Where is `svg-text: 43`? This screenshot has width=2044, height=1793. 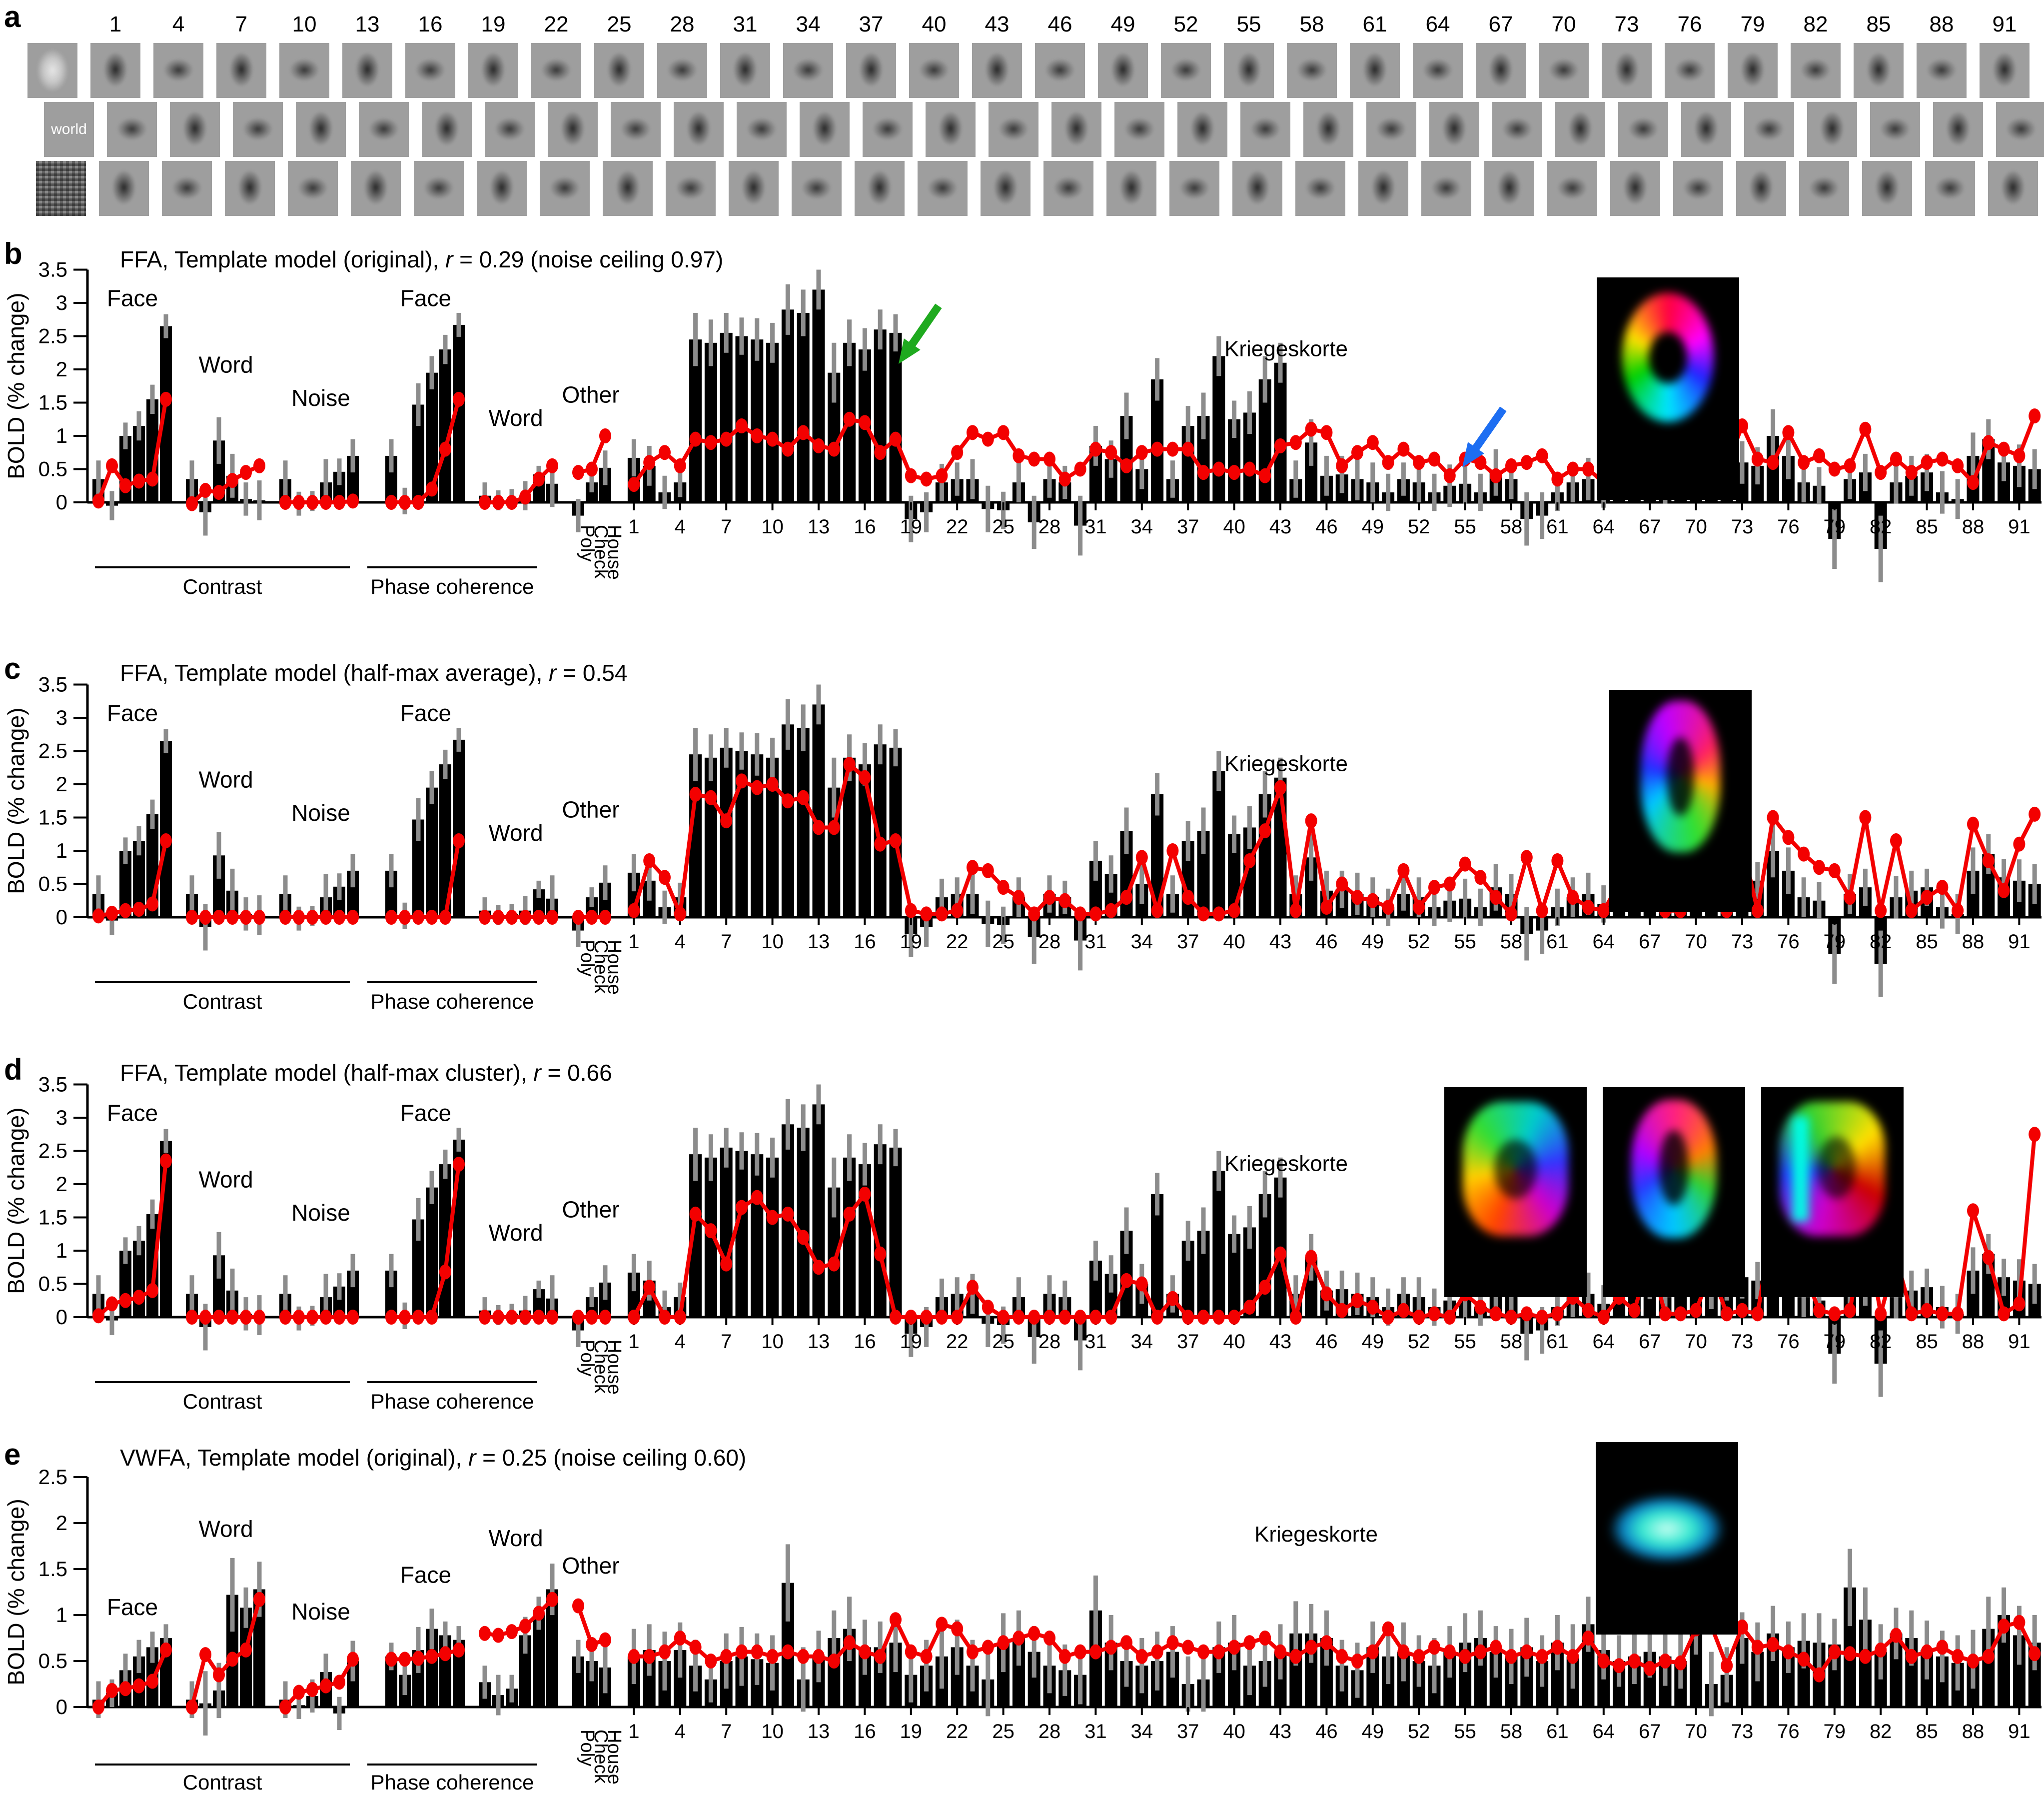
svg-text: 43 is located at coordinates (1280, 1732).